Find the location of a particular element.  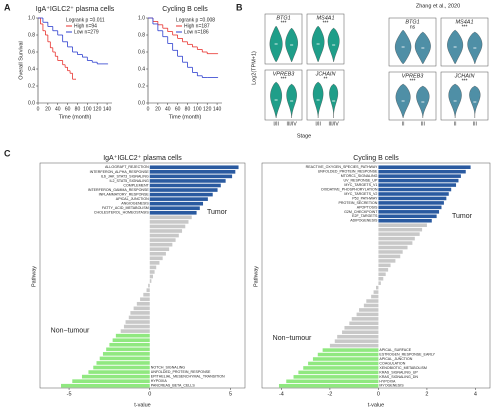

x-axis-label: Time (month) is located at coordinates (75, 117).